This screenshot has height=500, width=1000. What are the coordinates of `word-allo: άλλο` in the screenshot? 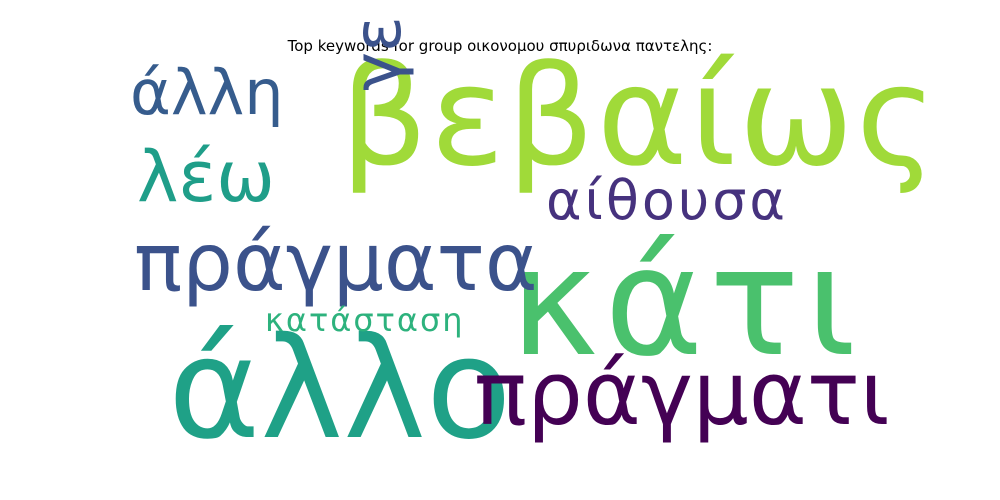 It's located at (340, 389).